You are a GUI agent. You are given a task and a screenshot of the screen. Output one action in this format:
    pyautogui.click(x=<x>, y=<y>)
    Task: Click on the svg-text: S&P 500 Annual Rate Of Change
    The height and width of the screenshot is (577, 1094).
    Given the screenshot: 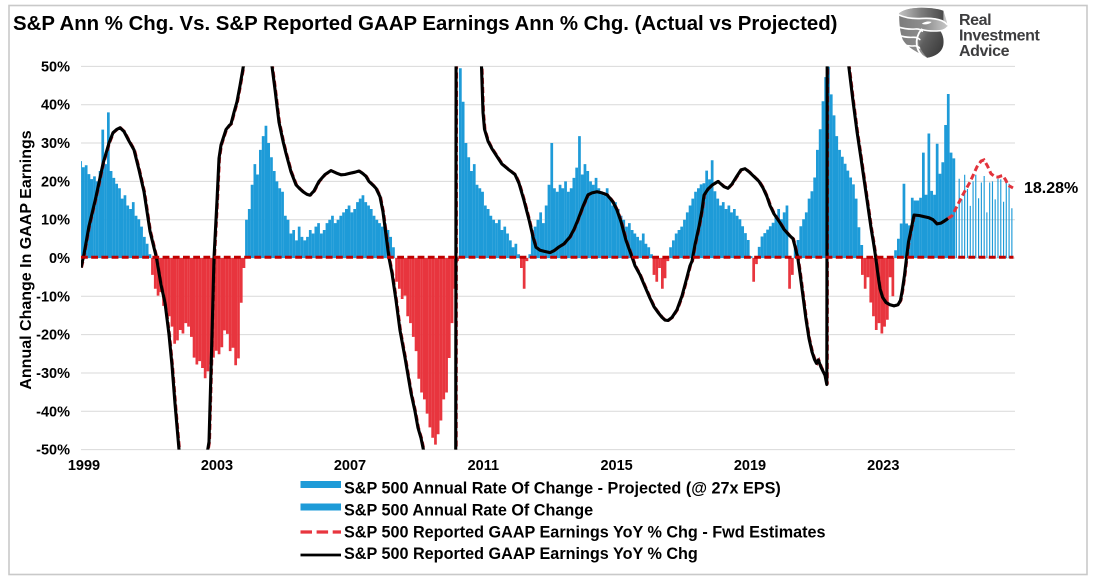 What is the action you would take?
    pyautogui.click(x=468, y=511)
    